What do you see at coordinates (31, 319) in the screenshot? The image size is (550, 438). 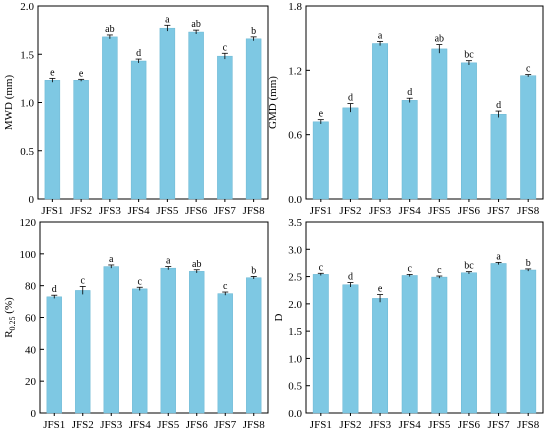 I see `y-tick-label: 60` at bounding box center [31, 319].